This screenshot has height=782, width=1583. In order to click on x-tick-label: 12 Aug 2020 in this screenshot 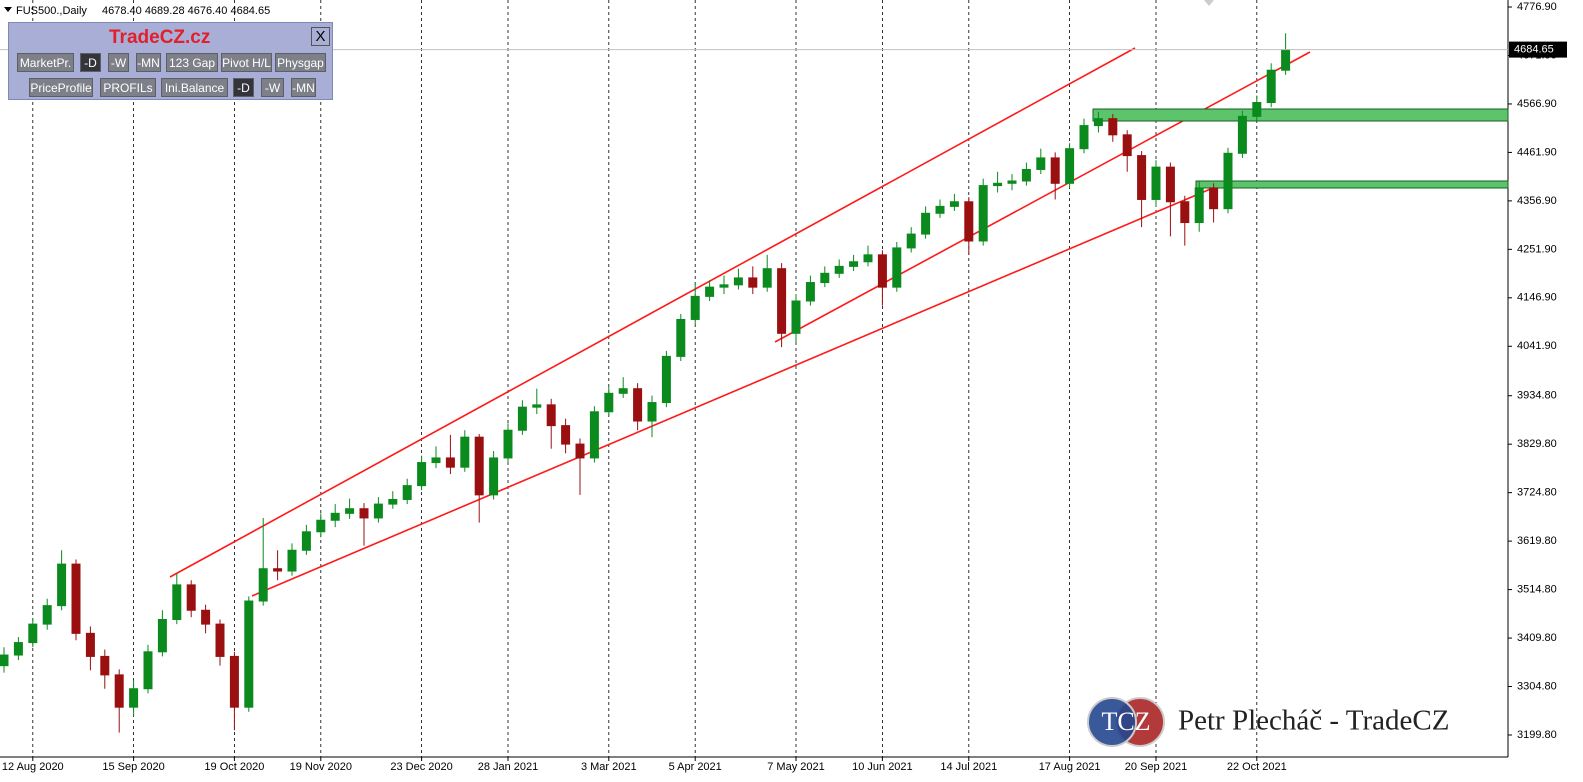, I will do `click(33, 767)`.